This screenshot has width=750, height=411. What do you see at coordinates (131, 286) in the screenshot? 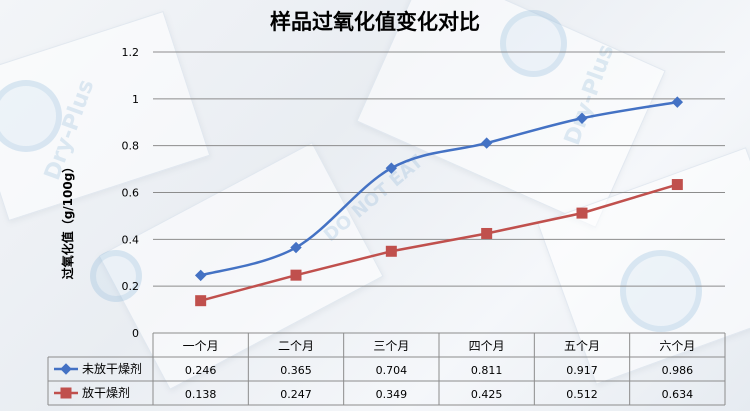
I see `y-tick-label: 0.2` at bounding box center [131, 286].